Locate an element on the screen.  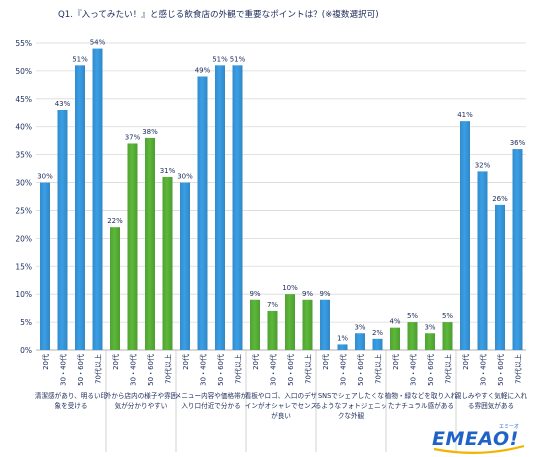
group-label: メニュー内容や価格帯が入り口付近で分かる is located at coordinates (211, 400).